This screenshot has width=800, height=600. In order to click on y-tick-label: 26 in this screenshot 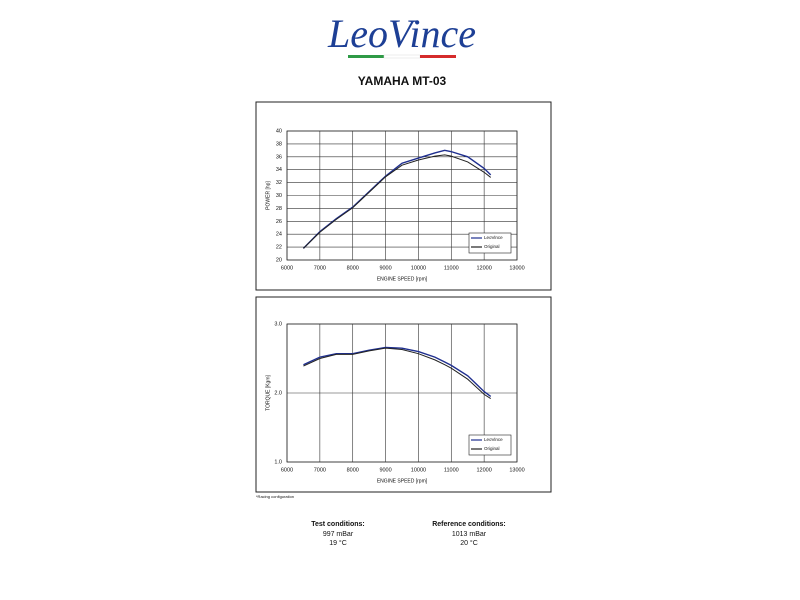, I will do `click(279, 222)`.